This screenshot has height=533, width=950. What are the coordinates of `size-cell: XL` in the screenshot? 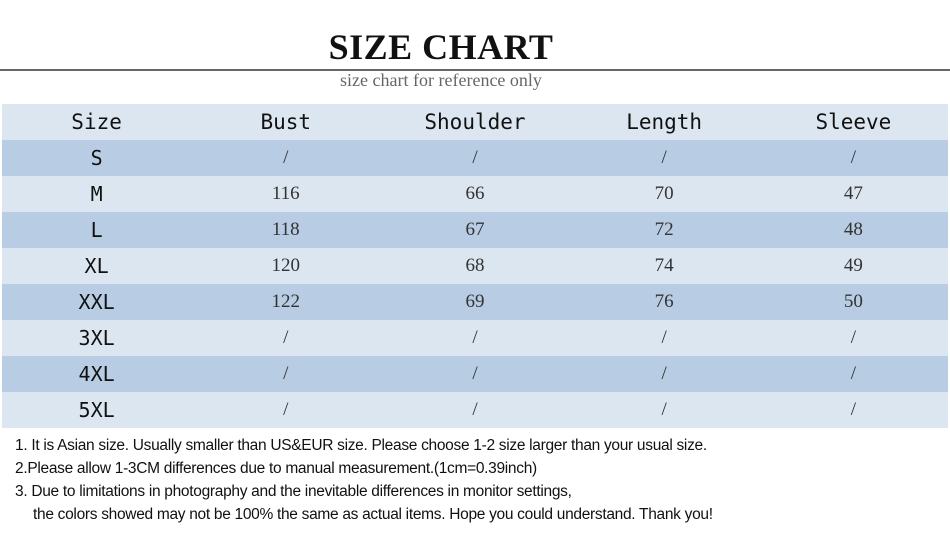 It's located at (96, 266).